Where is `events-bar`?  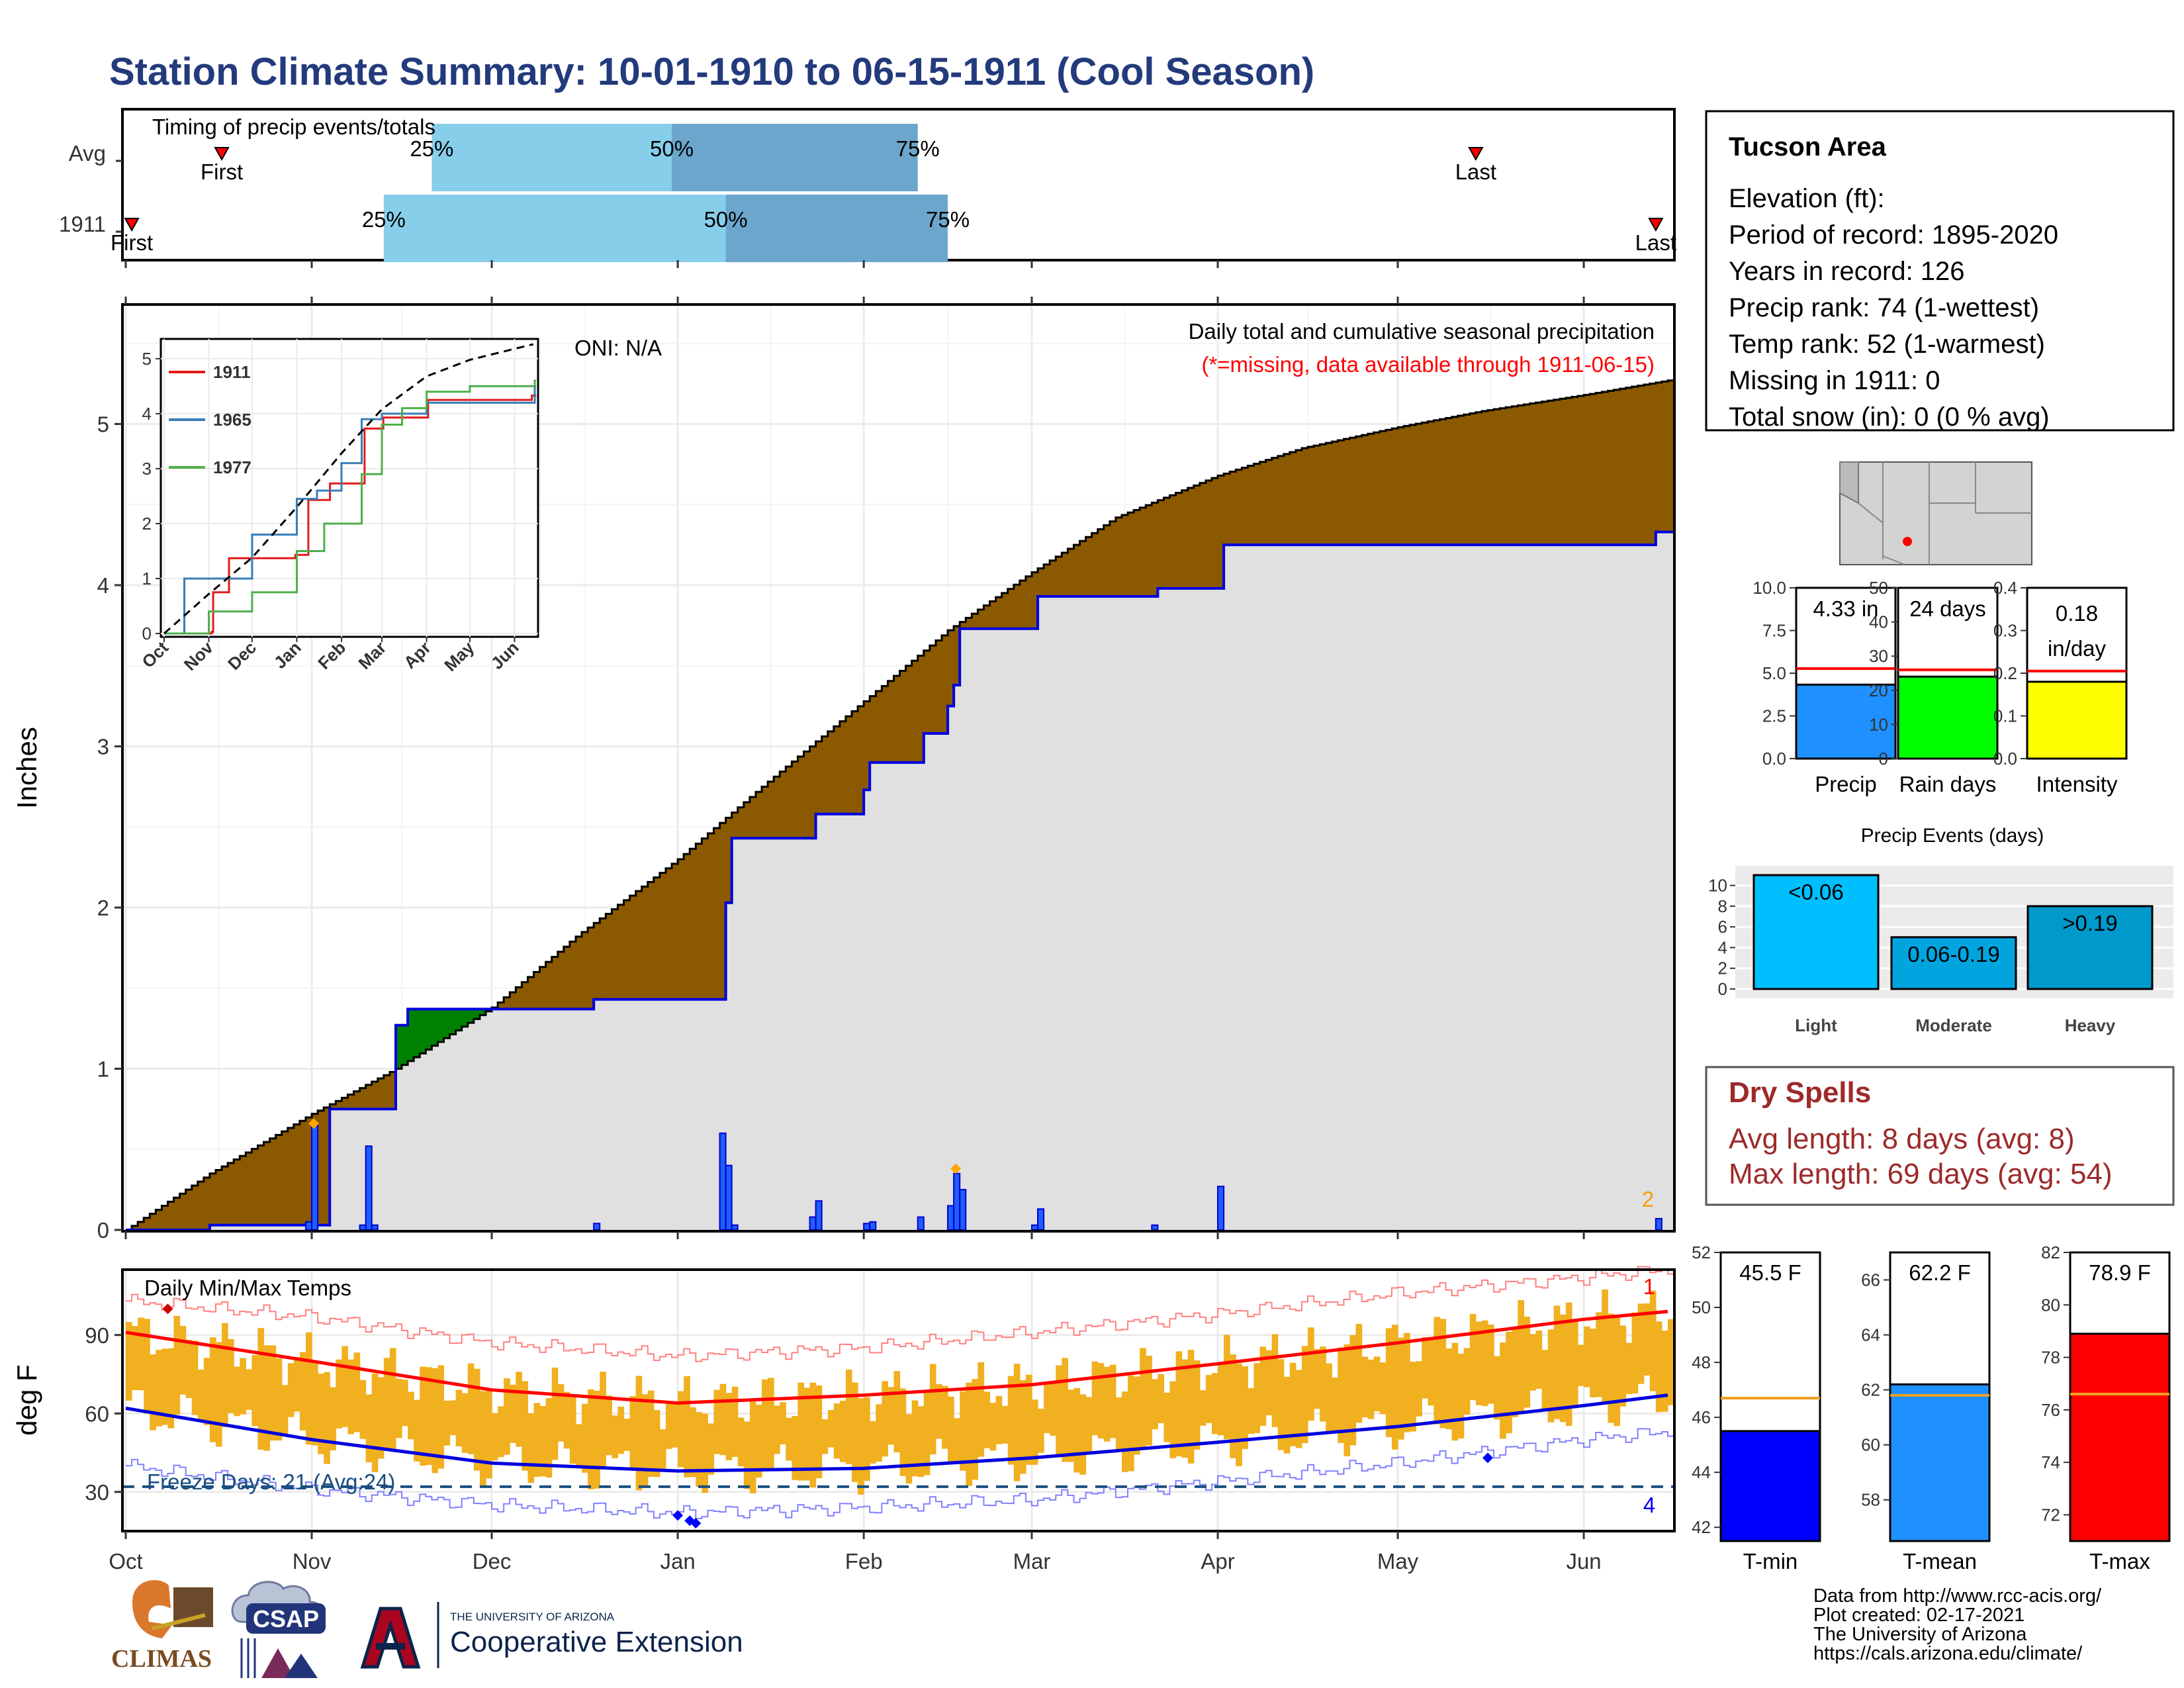 events-bar is located at coordinates (2090, 947).